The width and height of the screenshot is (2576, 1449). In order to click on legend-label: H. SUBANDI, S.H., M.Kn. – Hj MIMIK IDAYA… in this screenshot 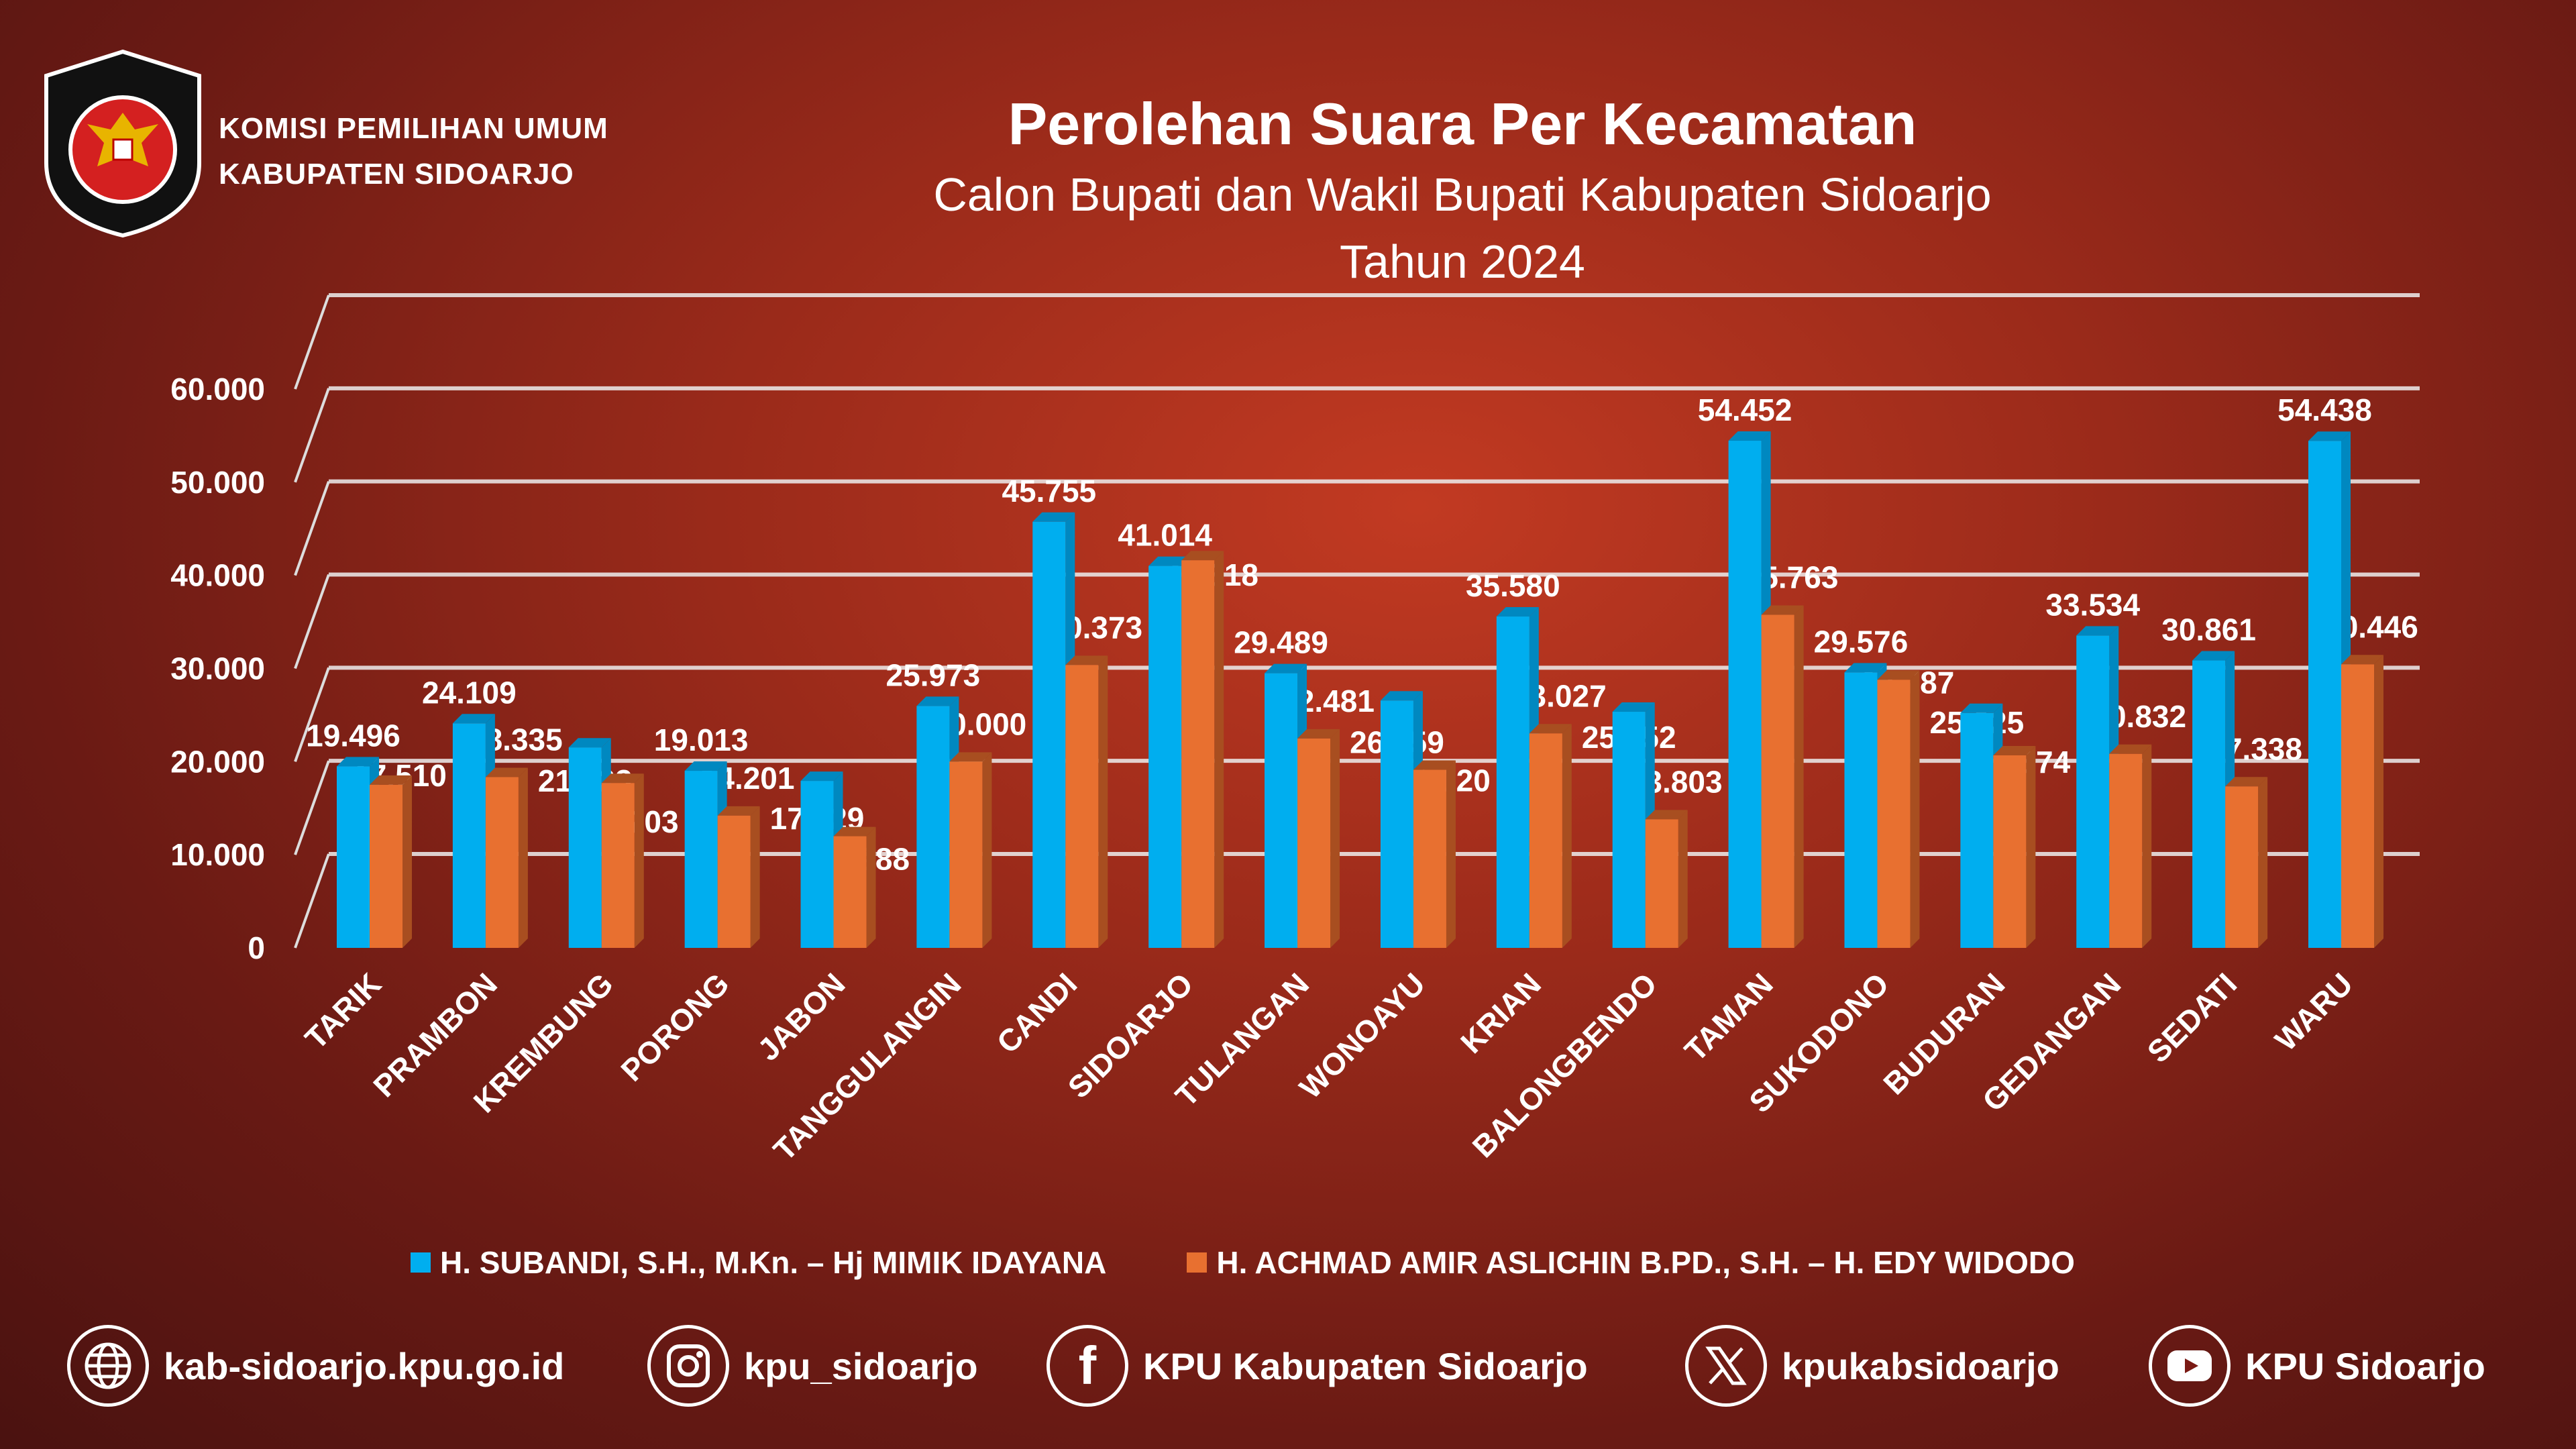, I will do `click(773, 1262)`.